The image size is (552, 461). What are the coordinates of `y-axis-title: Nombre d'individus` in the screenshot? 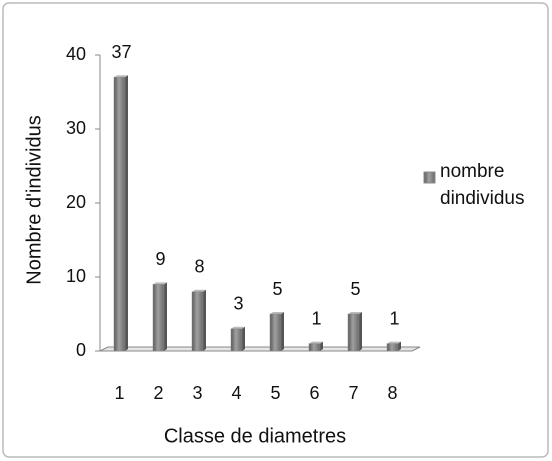 It's located at (34, 199).